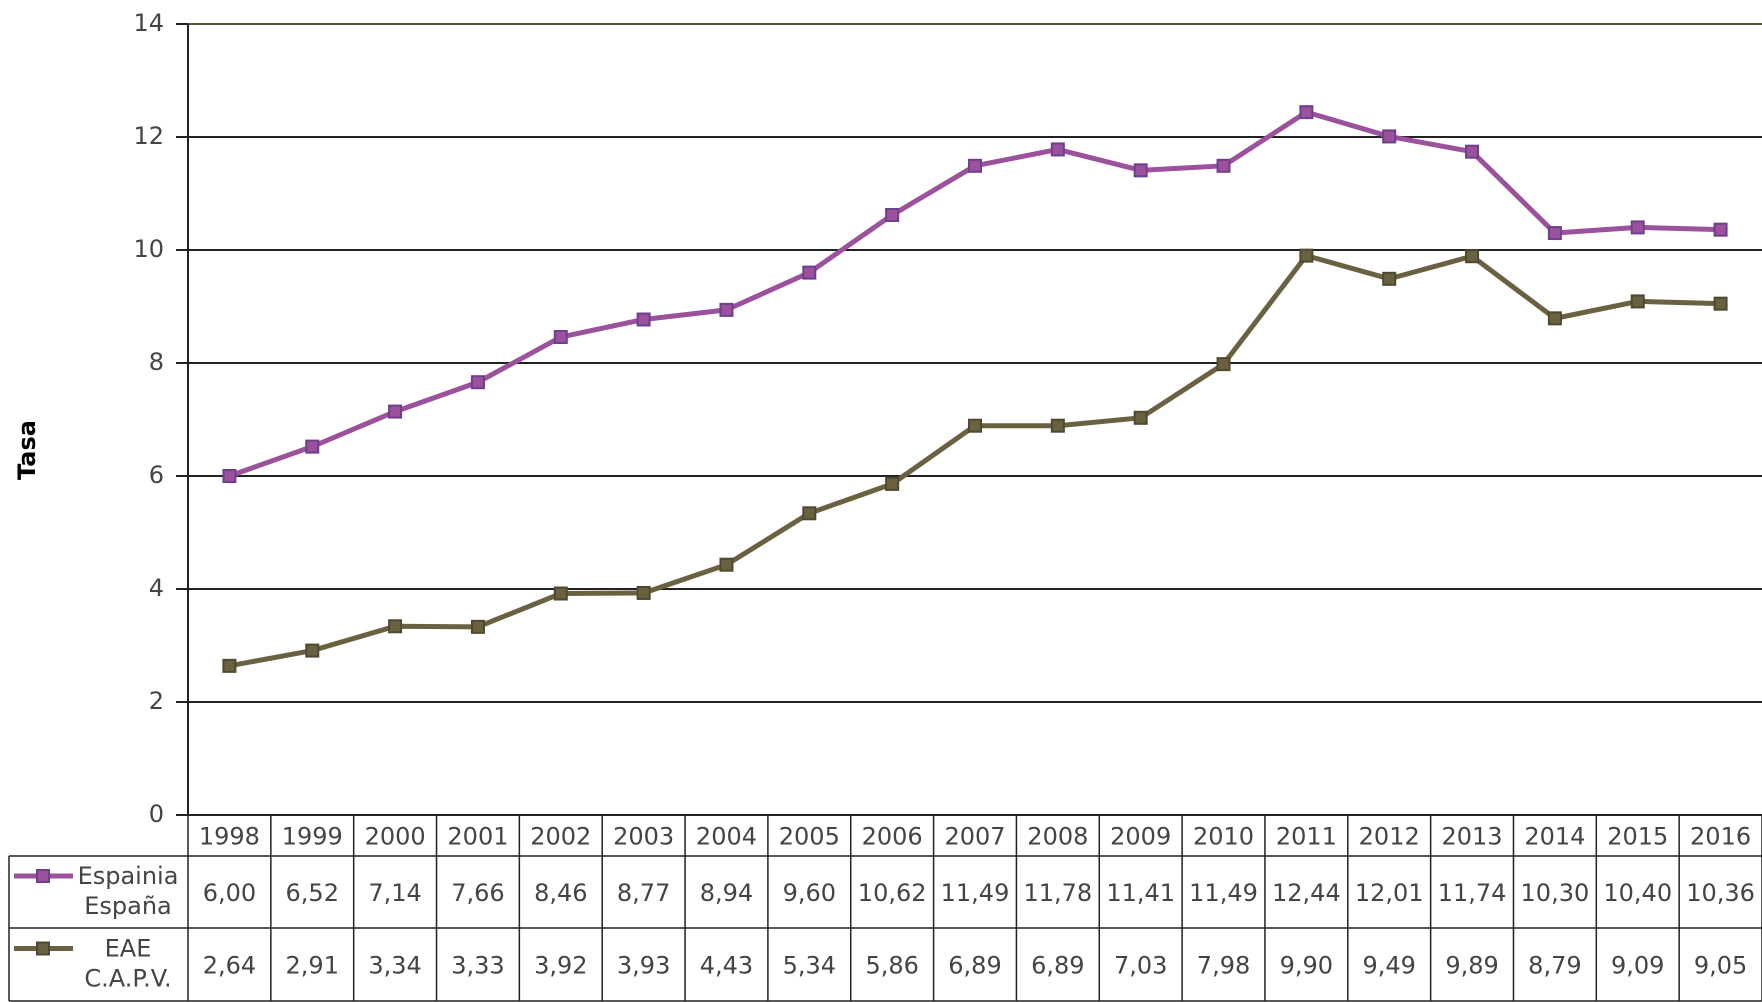 The image size is (1762, 1002). What do you see at coordinates (1554, 966) in the screenshot?
I see `table-value: 8,79` at bounding box center [1554, 966].